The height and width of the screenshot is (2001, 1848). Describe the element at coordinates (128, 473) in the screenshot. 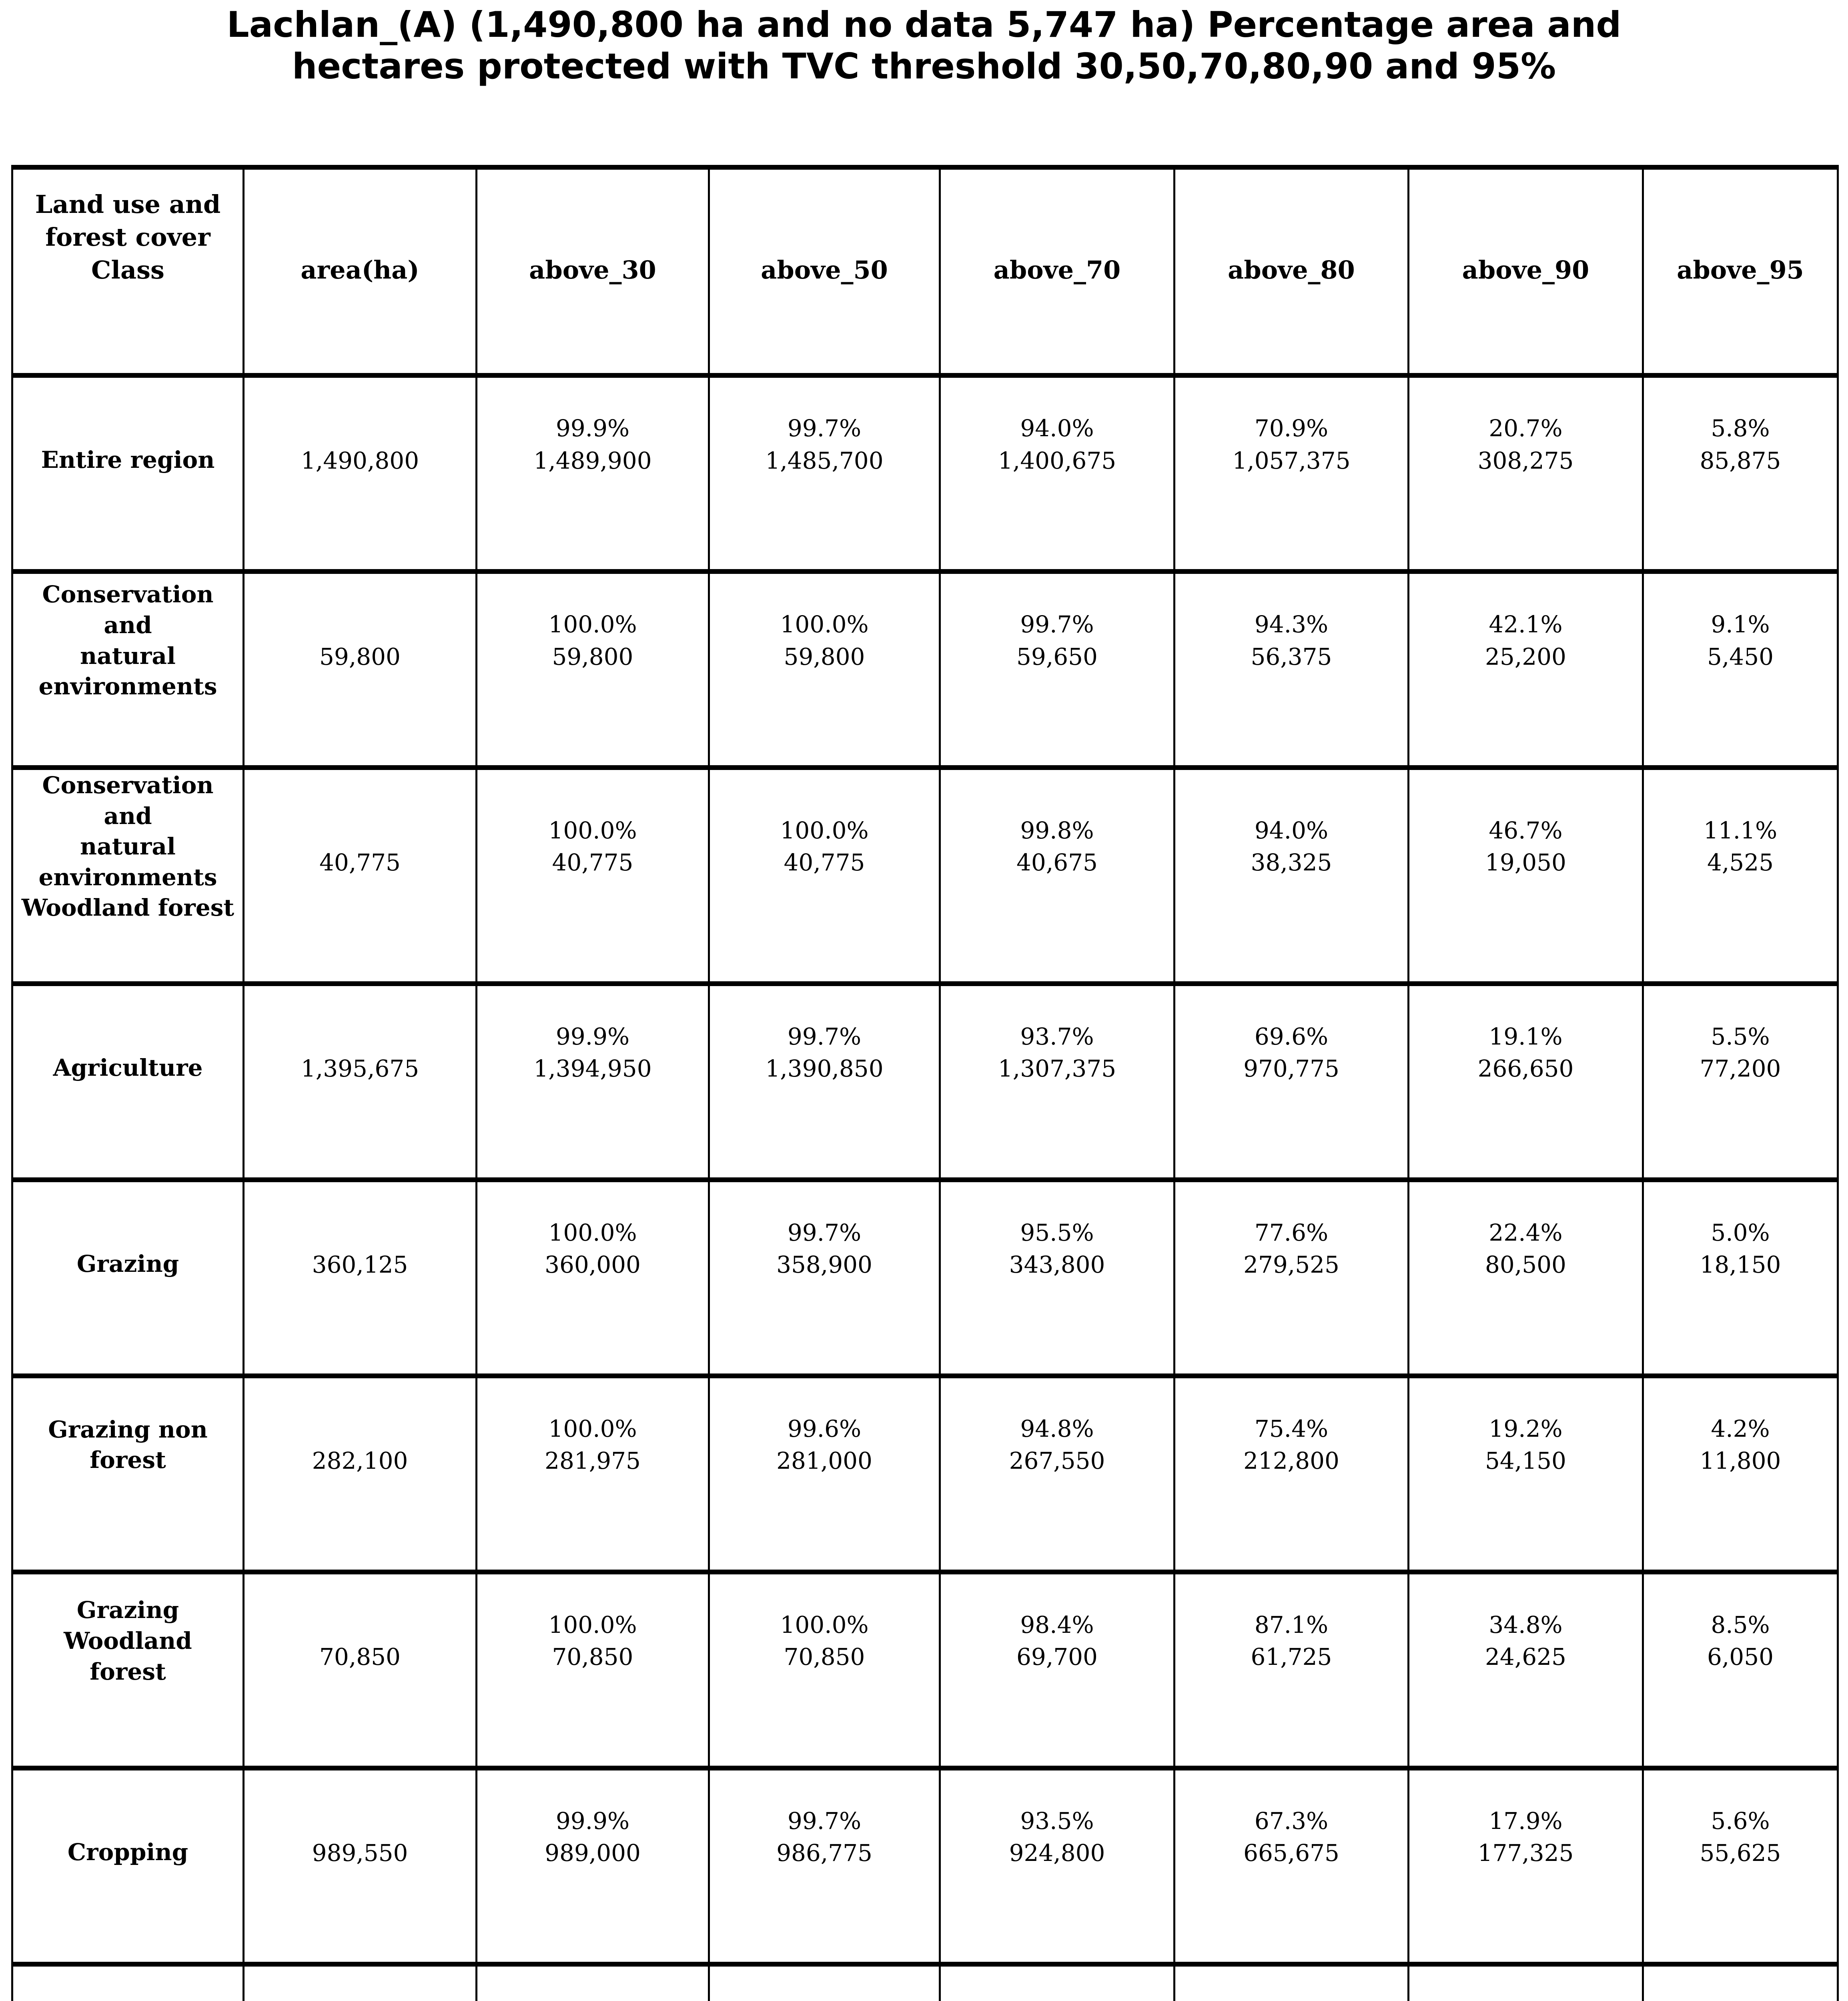

I see `row-label: Entire region` at that location.